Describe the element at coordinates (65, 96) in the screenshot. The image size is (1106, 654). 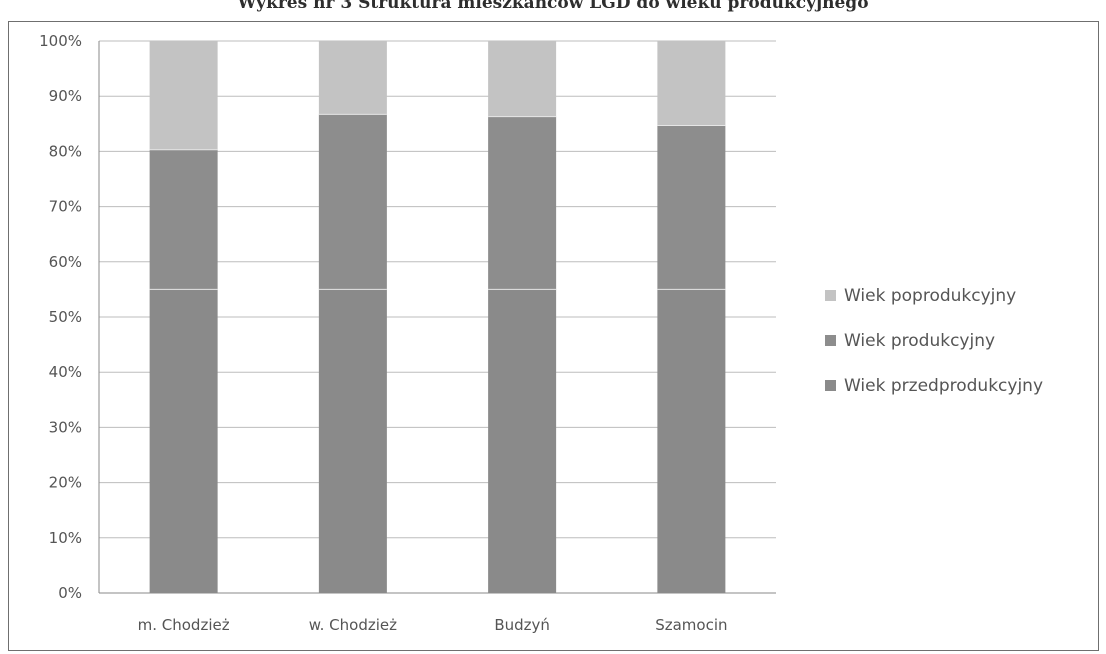
I see `y-tick-label: 90%` at that location.